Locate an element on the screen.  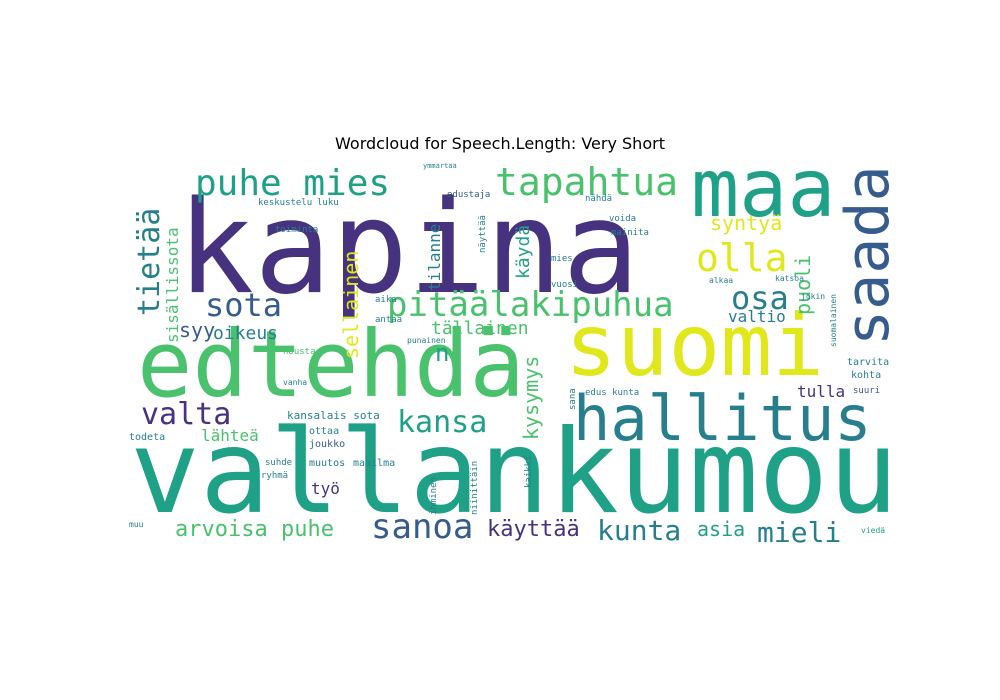
word-tilanne: tilanne is located at coordinates (434, 257).